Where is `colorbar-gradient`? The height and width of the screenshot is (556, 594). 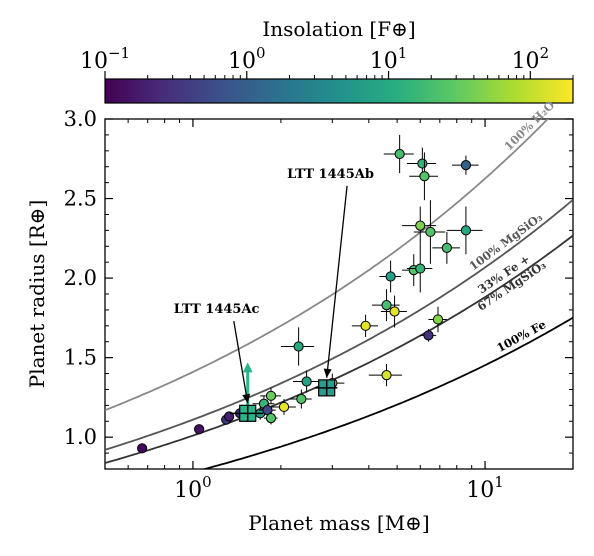
colorbar-gradient is located at coordinates (339, 91).